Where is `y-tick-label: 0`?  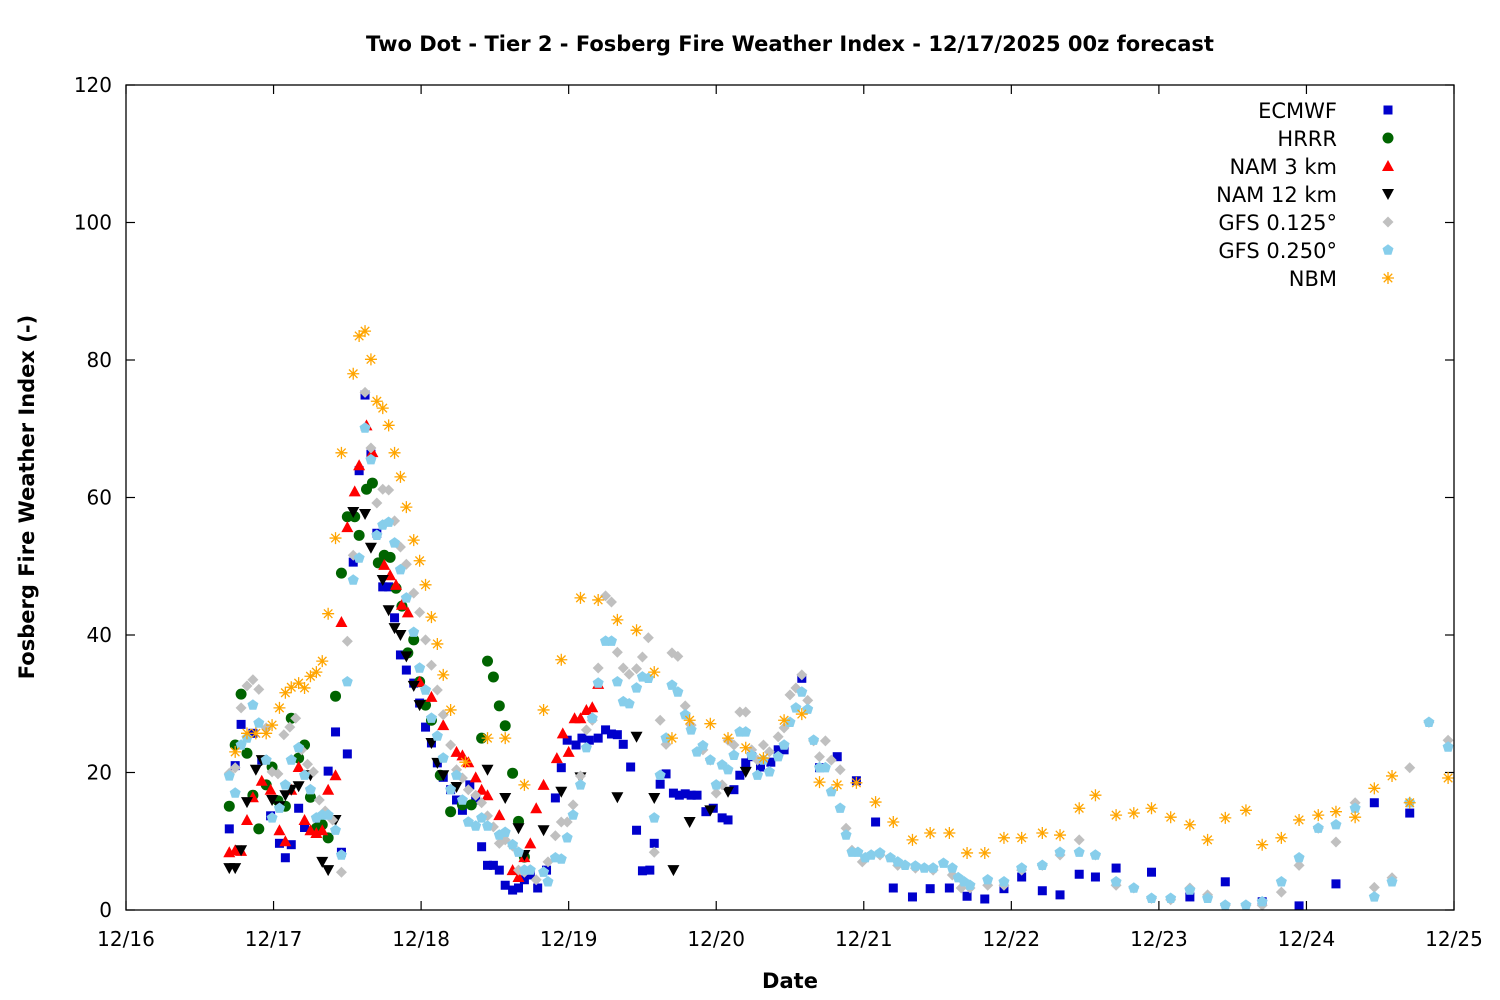
y-tick-label: 0 is located at coordinates (105, 910).